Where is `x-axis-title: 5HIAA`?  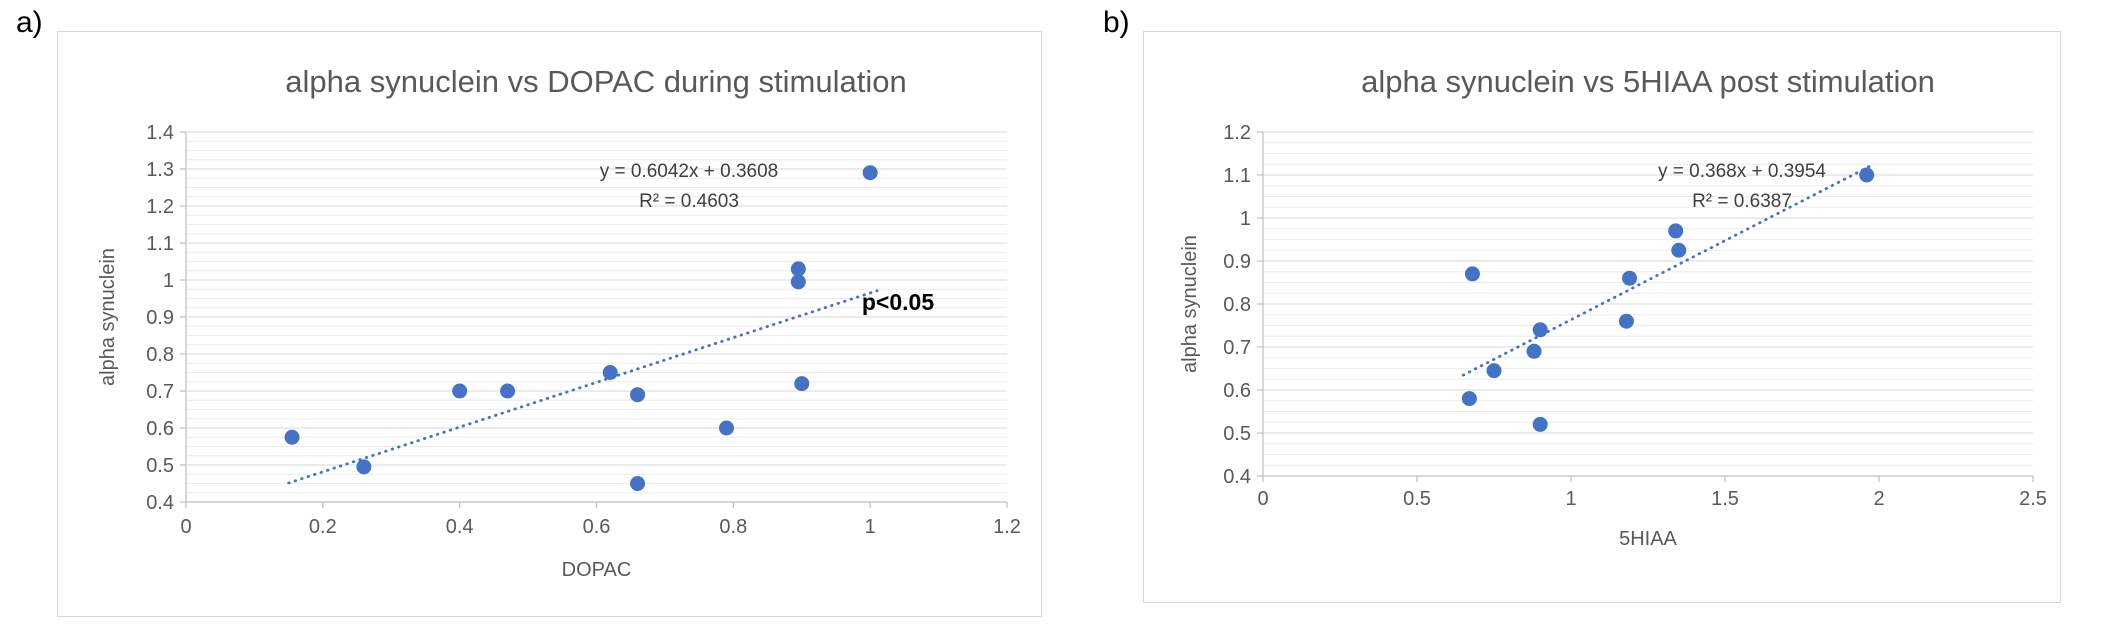 x-axis-title: 5HIAA is located at coordinates (1648, 539).